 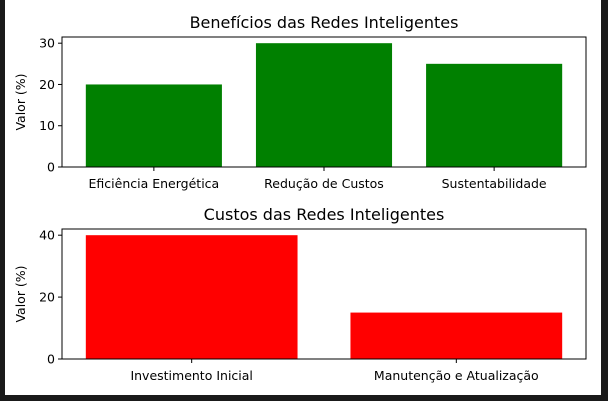 What do you see at coordinates (494, 183) in the screenshot?
I see `x-tick-label: Sustentabilidade` at bounding box center [494, 183].